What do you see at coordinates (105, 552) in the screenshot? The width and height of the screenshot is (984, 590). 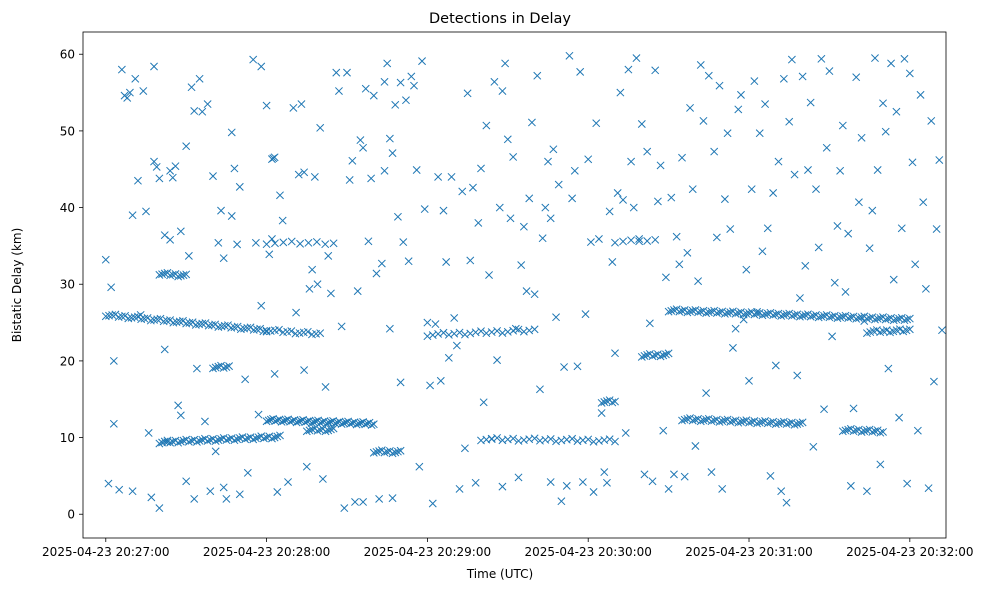 I see `x-tick-label: 2025-04-23 20:27:00` at bounding box center [105, 552].